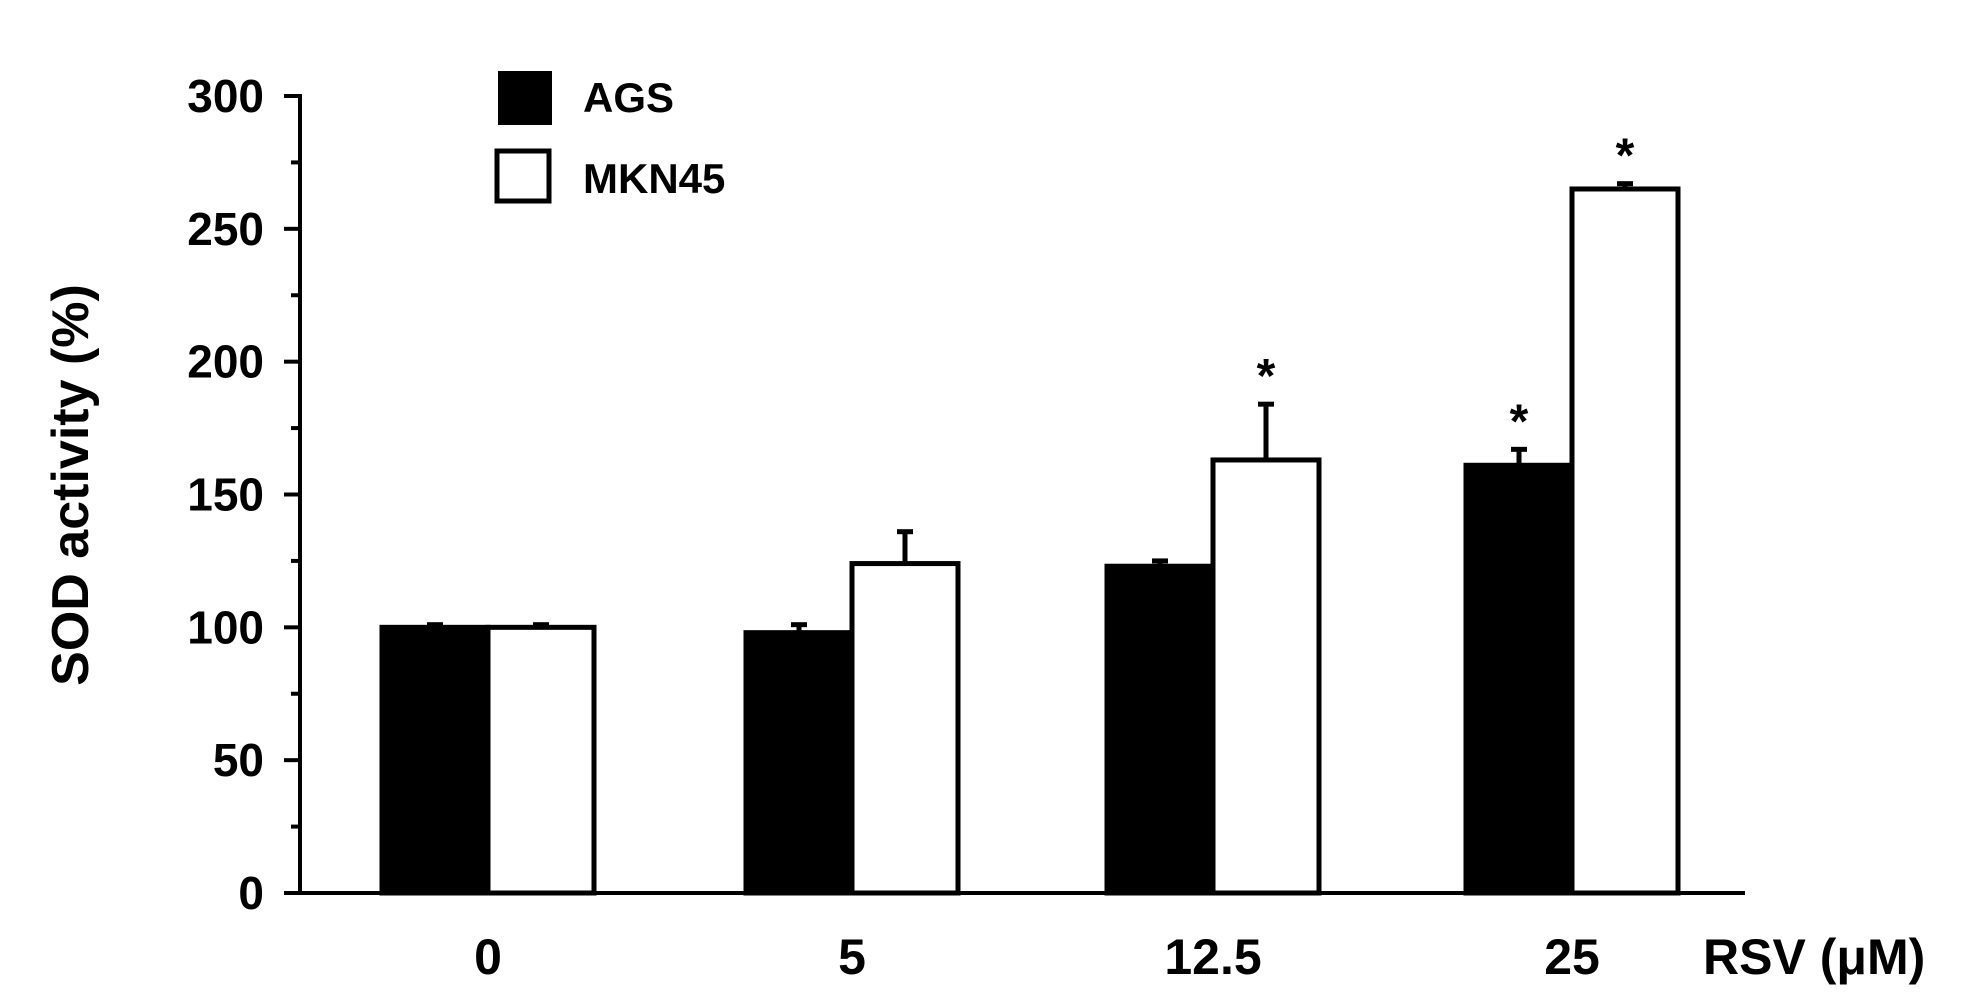 The width and height of the screenshot is (1980, 1008). What do you see at coordinates (1212, 957) in the screenshot?
I see `x-tick-label: 12.5` at bounding box center [1212, 957].